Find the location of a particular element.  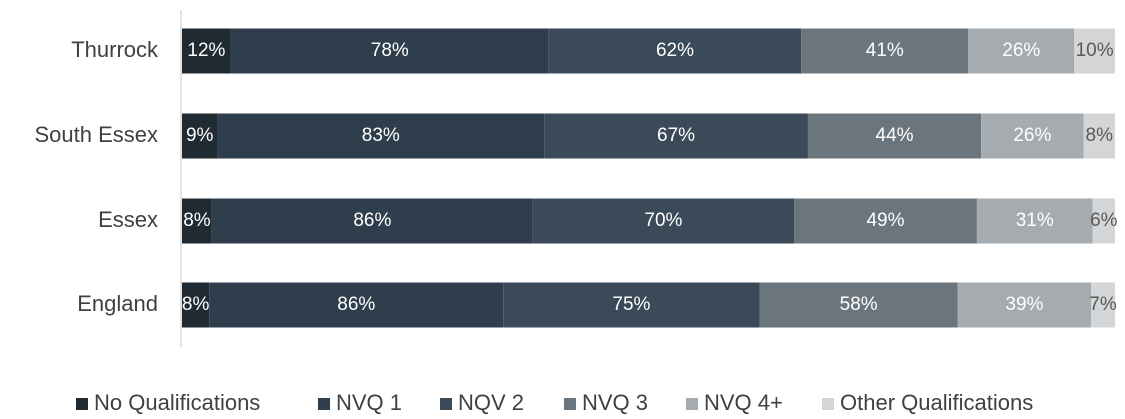

legend-label: Other Qualifications is located at coordinates (936, 402).